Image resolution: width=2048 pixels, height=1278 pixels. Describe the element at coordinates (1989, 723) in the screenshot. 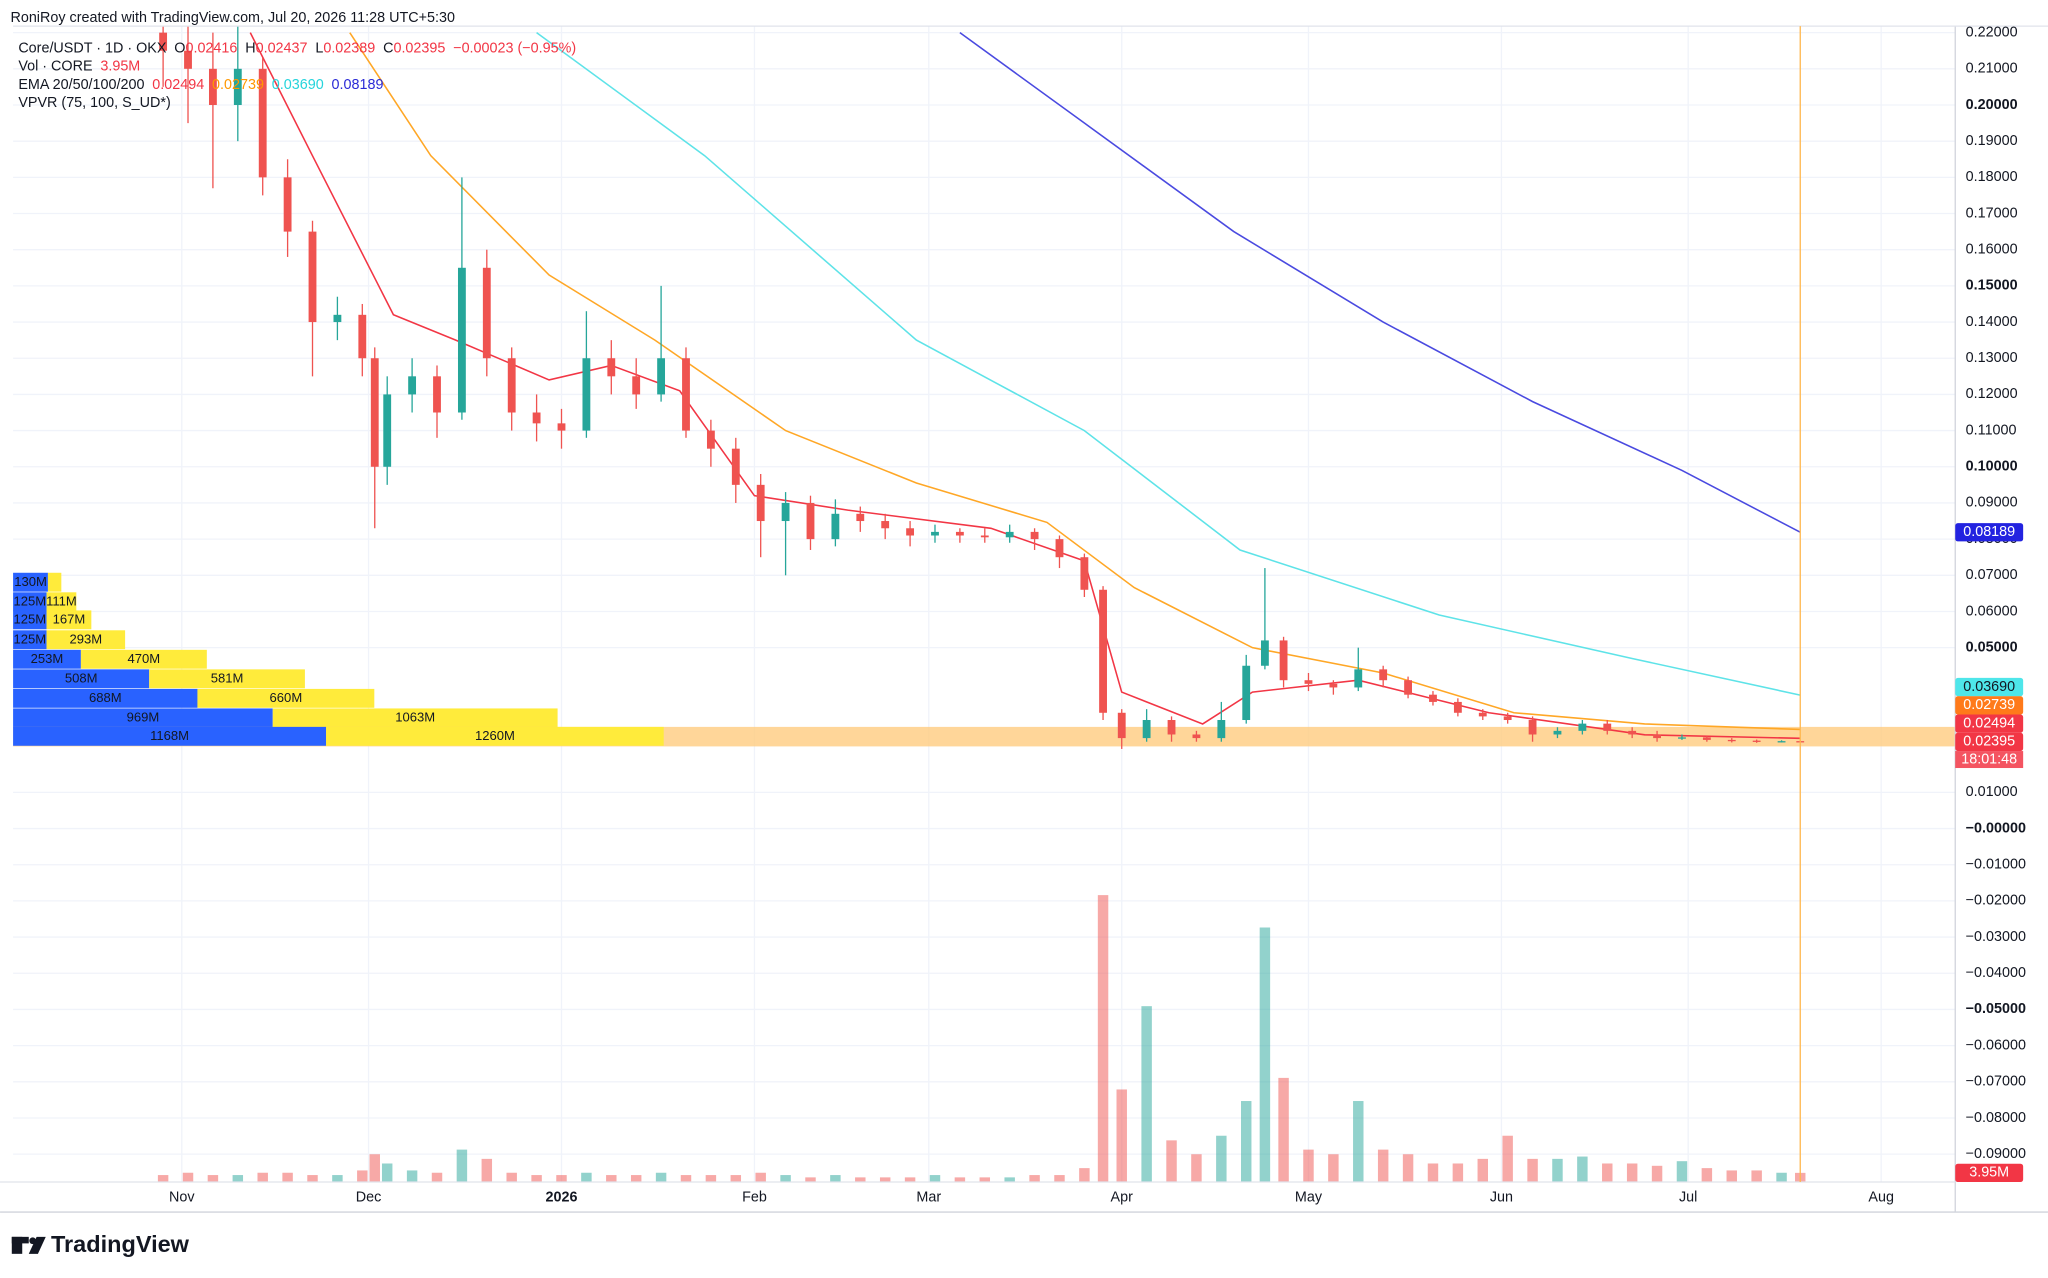

I see `price-tag-label: 0.02494` at that location.